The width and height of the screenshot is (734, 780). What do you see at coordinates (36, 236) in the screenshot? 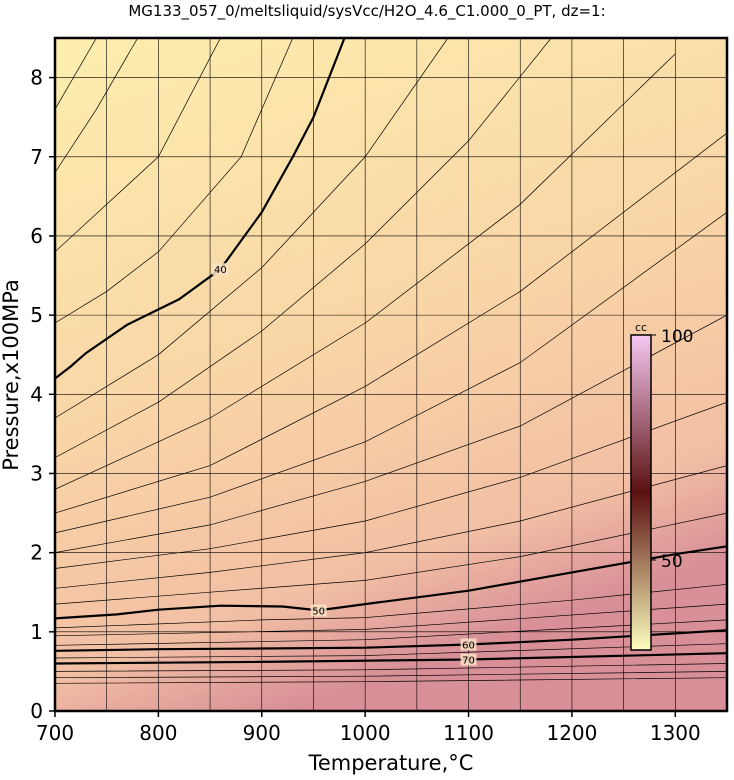
I see `y-tick-label: 6` at bounding box center [36, 236].